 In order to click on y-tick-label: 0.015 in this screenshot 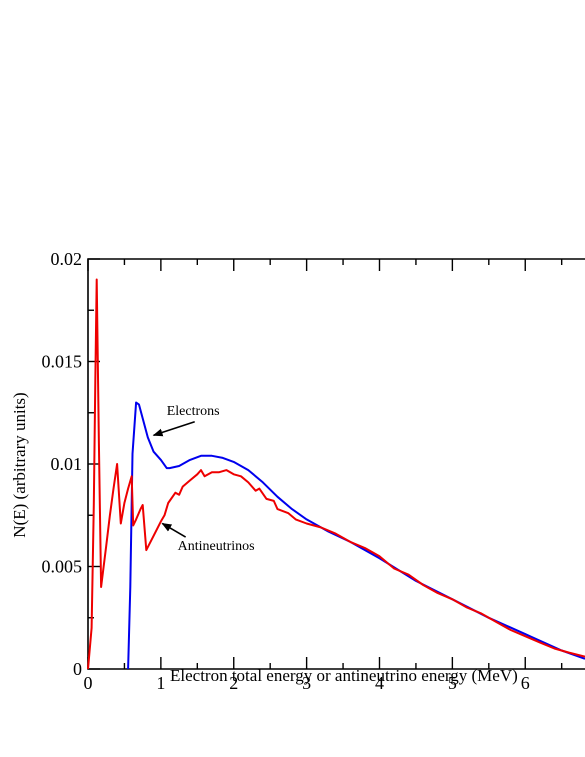, I will do `click(62, 362)`.